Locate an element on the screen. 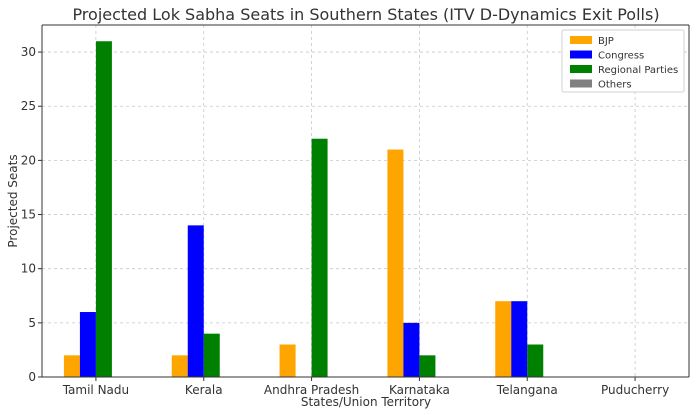  y-tick-label: 30 is located at coordinates (28, 52).